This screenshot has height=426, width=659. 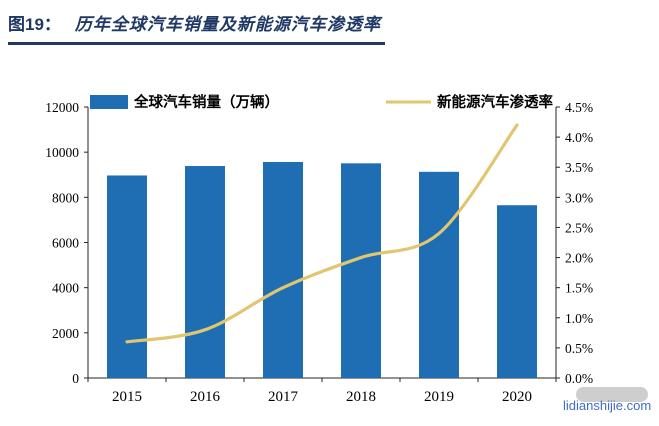 I want to click on x-axis-category-label: 2017, so click(x=283, y=397).